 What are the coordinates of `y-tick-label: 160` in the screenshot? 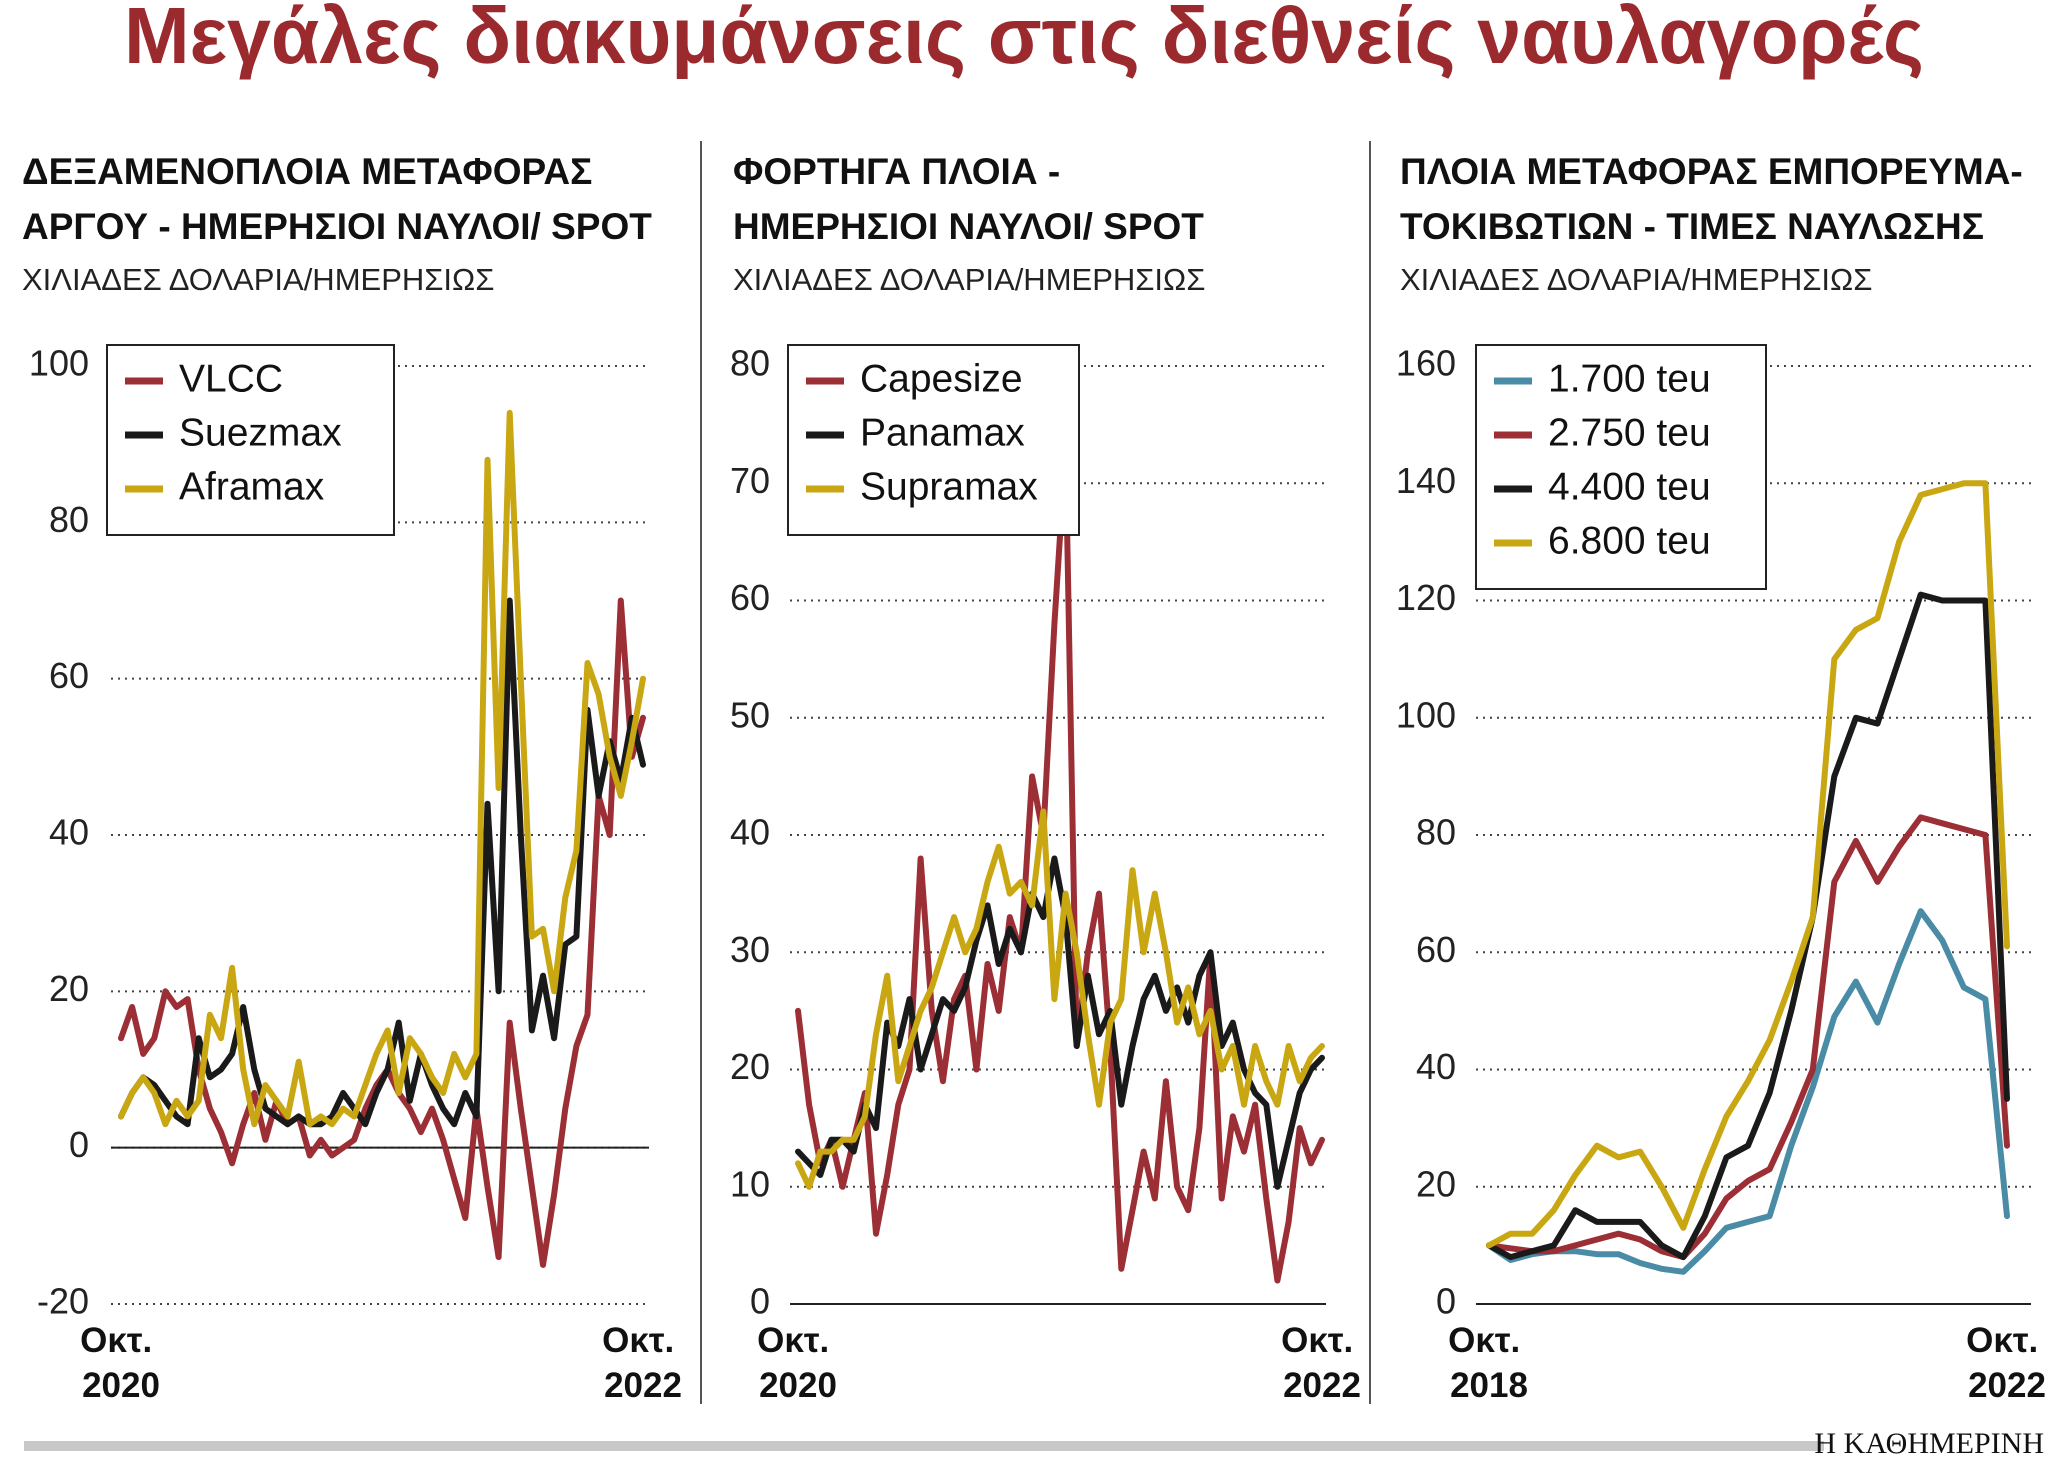 It's located at (1426, 363).